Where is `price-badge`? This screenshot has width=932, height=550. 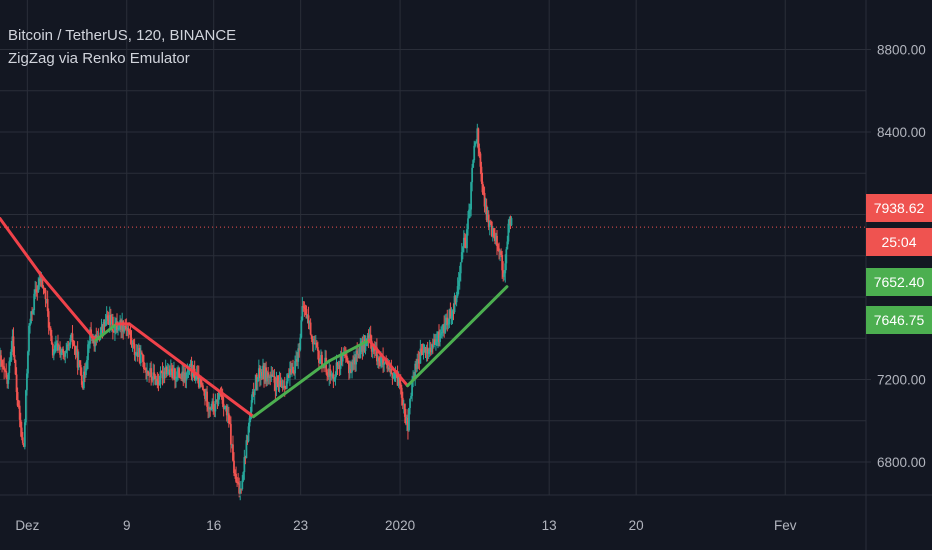
price-badge is located at coordinates (899, 320).